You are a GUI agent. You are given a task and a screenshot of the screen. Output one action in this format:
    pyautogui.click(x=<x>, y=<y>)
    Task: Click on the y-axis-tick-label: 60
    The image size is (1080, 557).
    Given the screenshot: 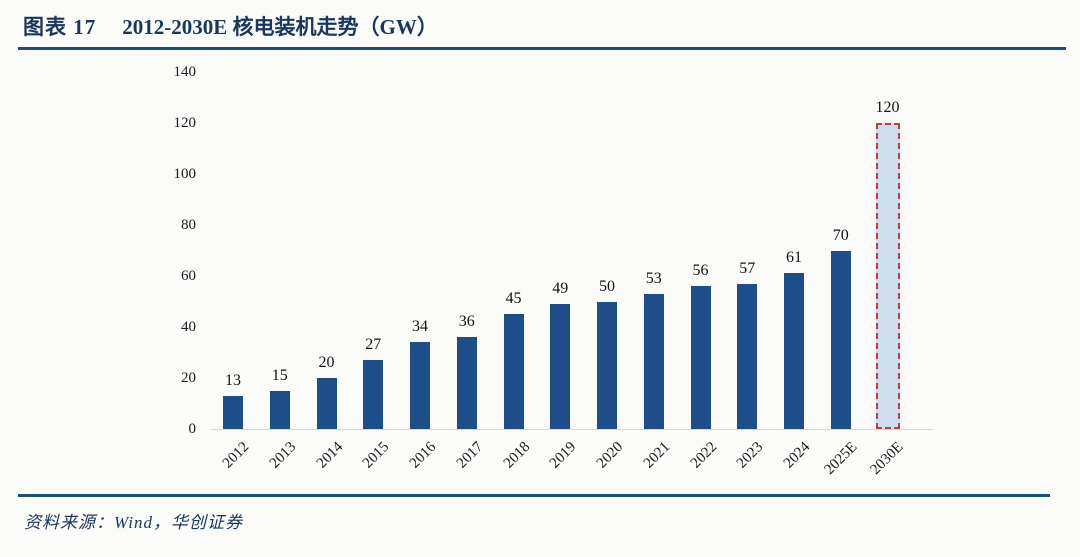 What is the action you would take?
    pyautogui.click(x=188, y=276)
    